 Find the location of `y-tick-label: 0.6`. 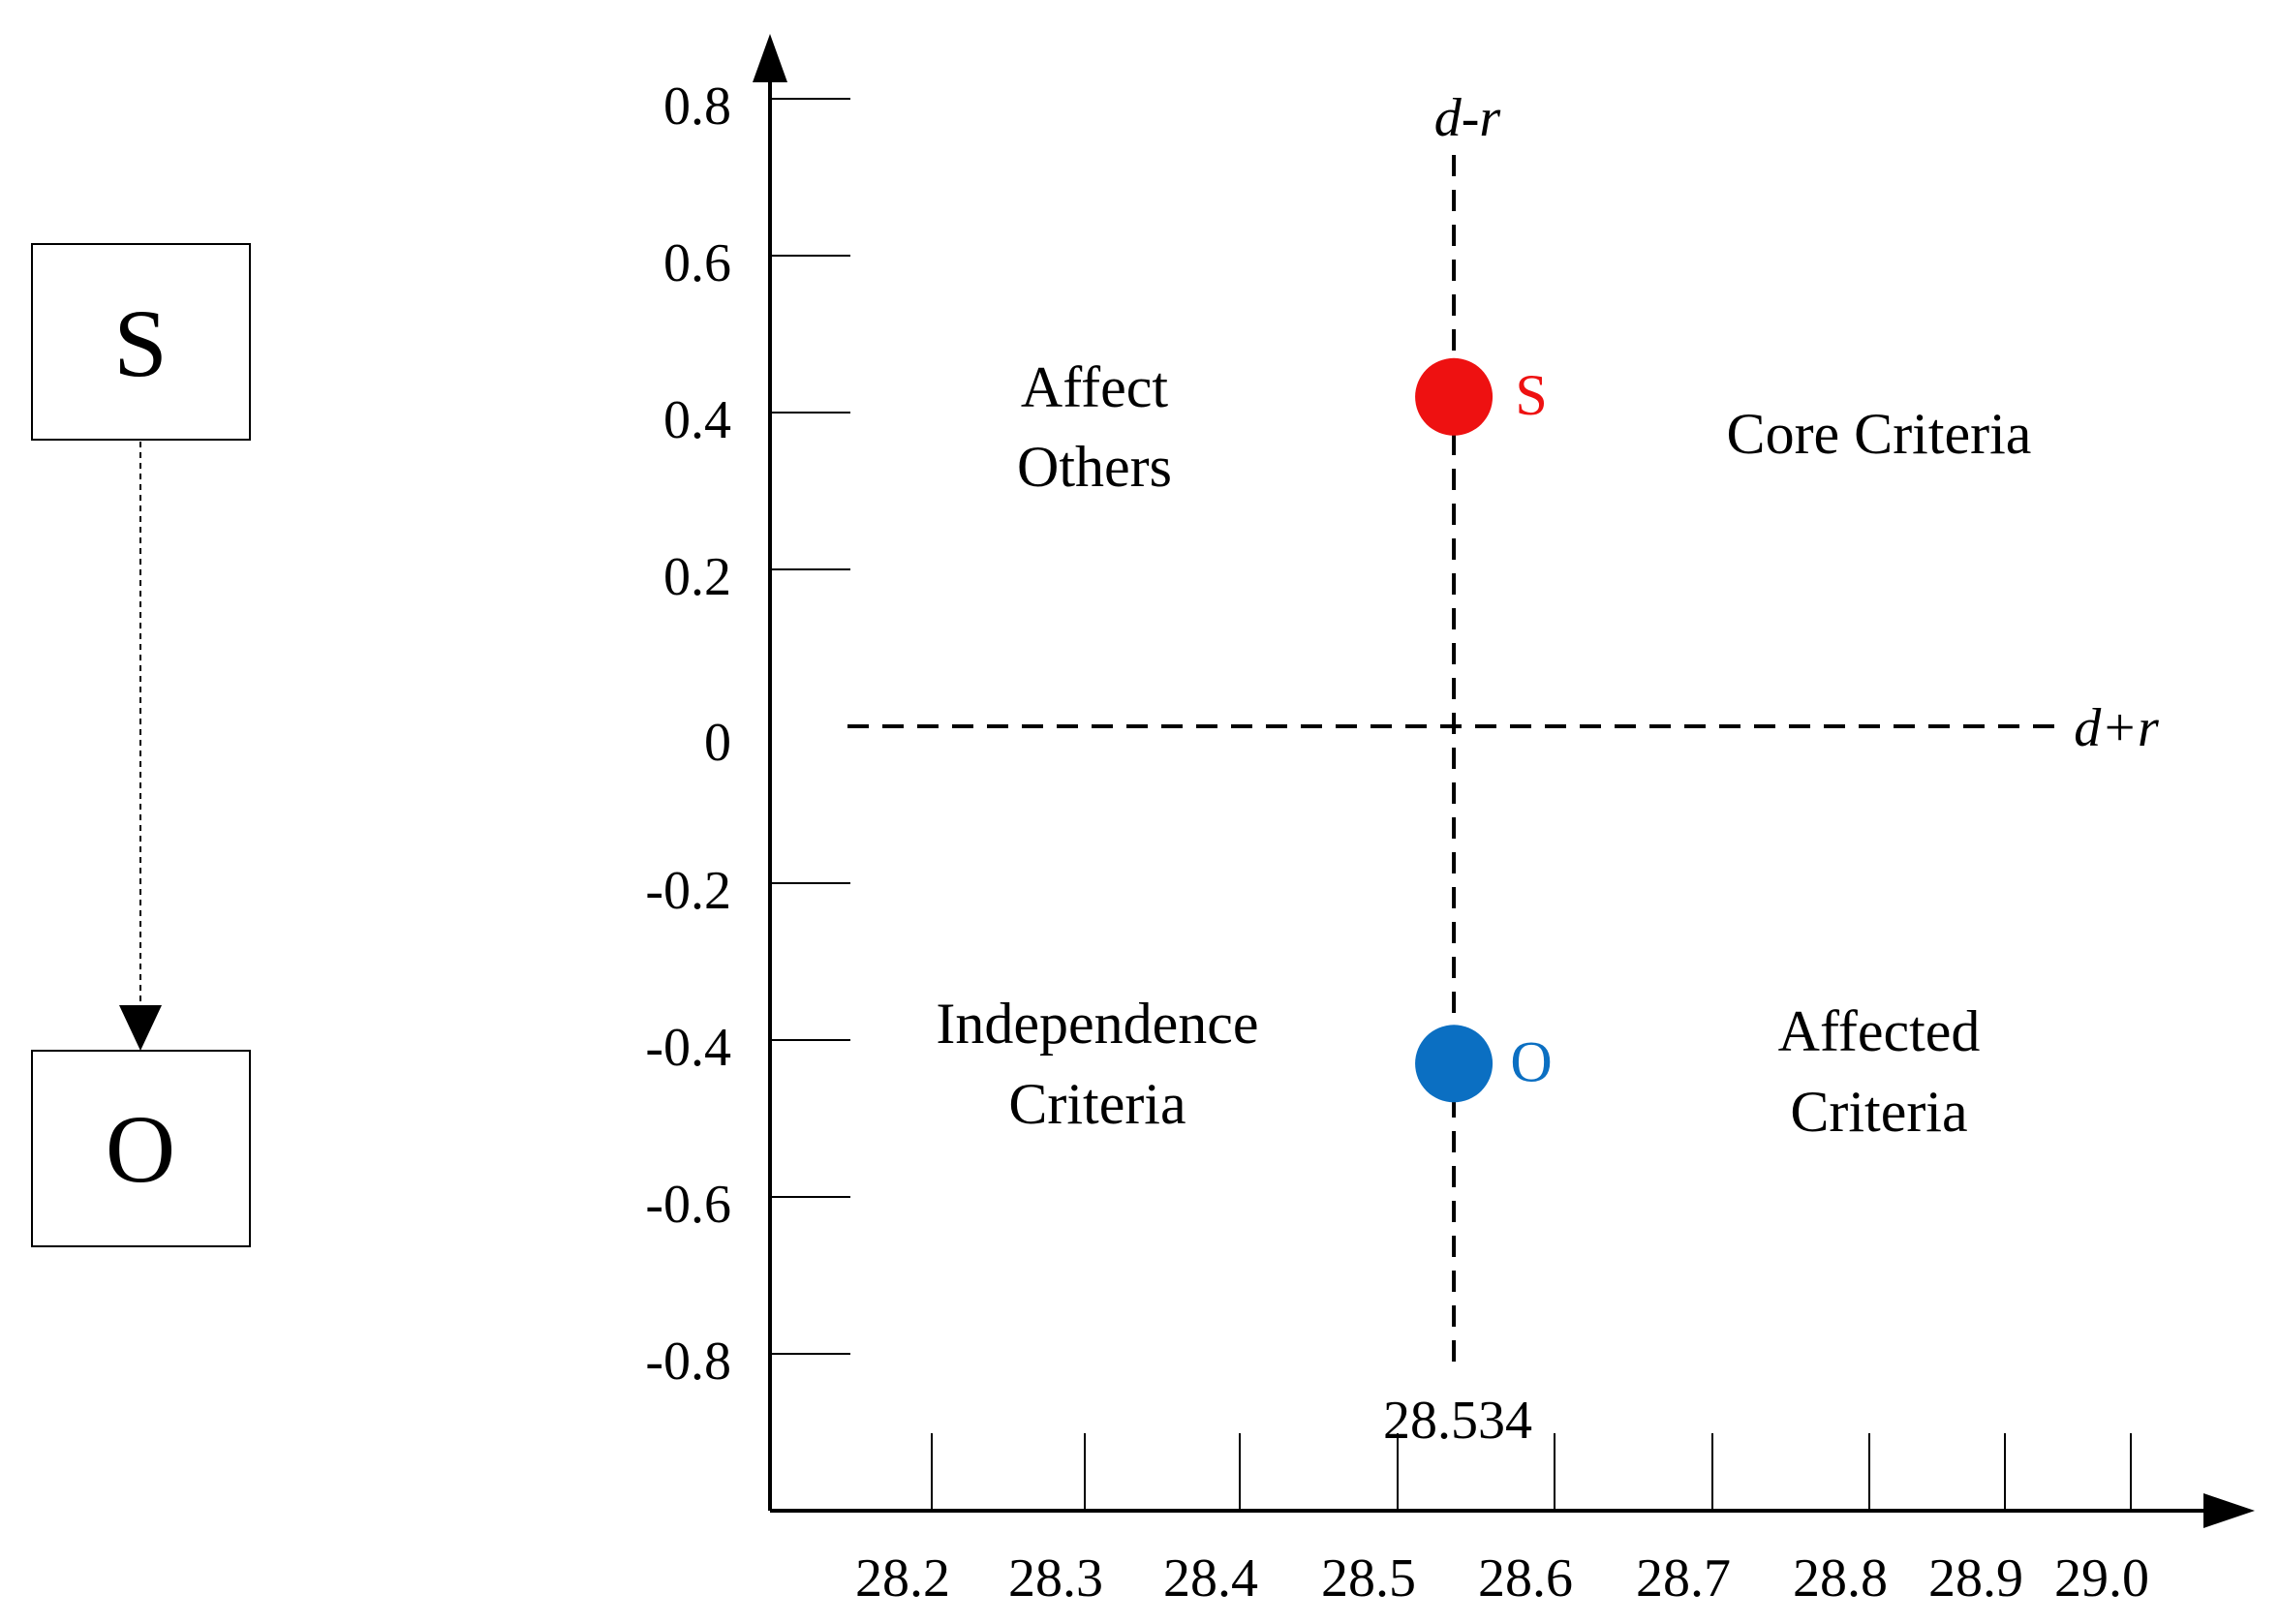

y-tick-label: 0.6 is located at coordinates (697, 263).